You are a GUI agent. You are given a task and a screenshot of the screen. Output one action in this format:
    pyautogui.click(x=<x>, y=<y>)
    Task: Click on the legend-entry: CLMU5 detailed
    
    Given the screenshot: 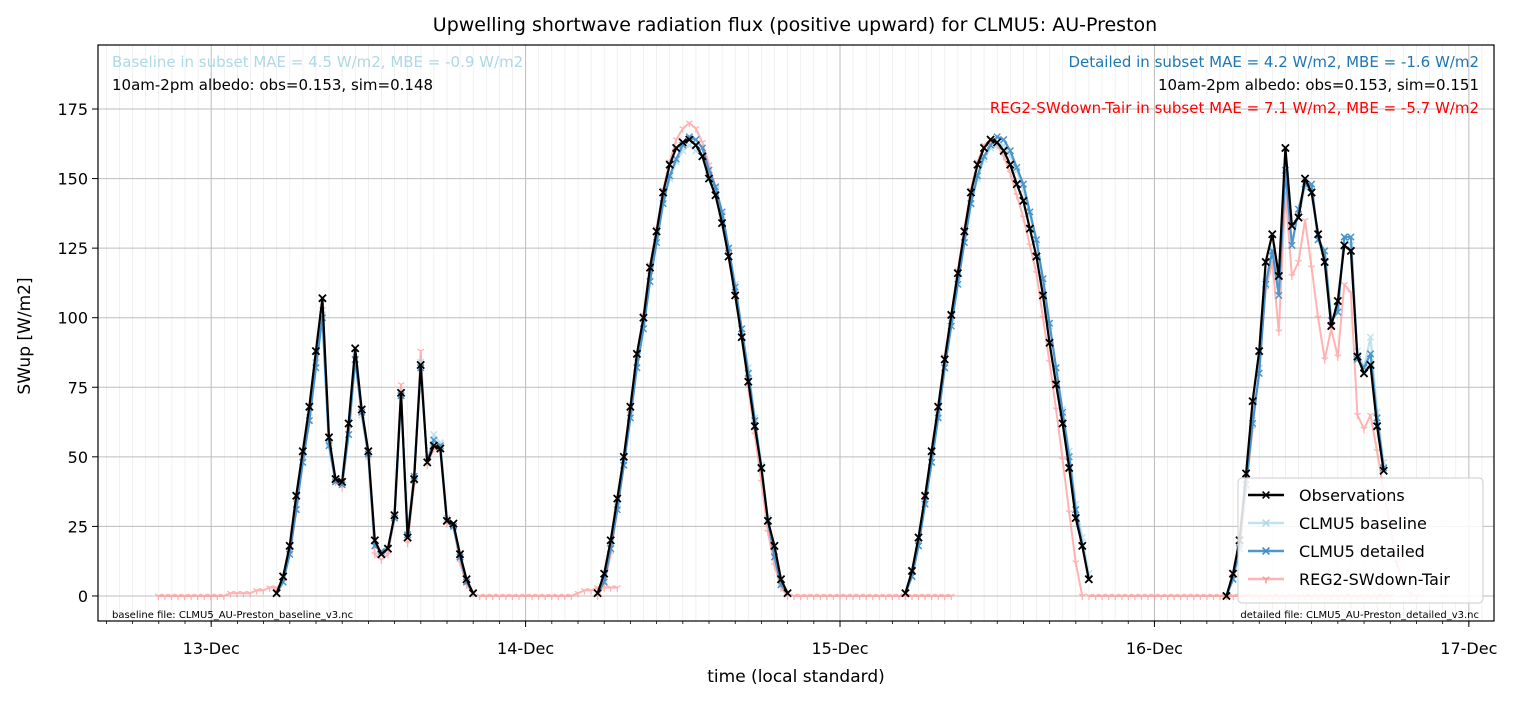 What is the action you would take?
    pyautogui.click(x=1336, y=551)
    